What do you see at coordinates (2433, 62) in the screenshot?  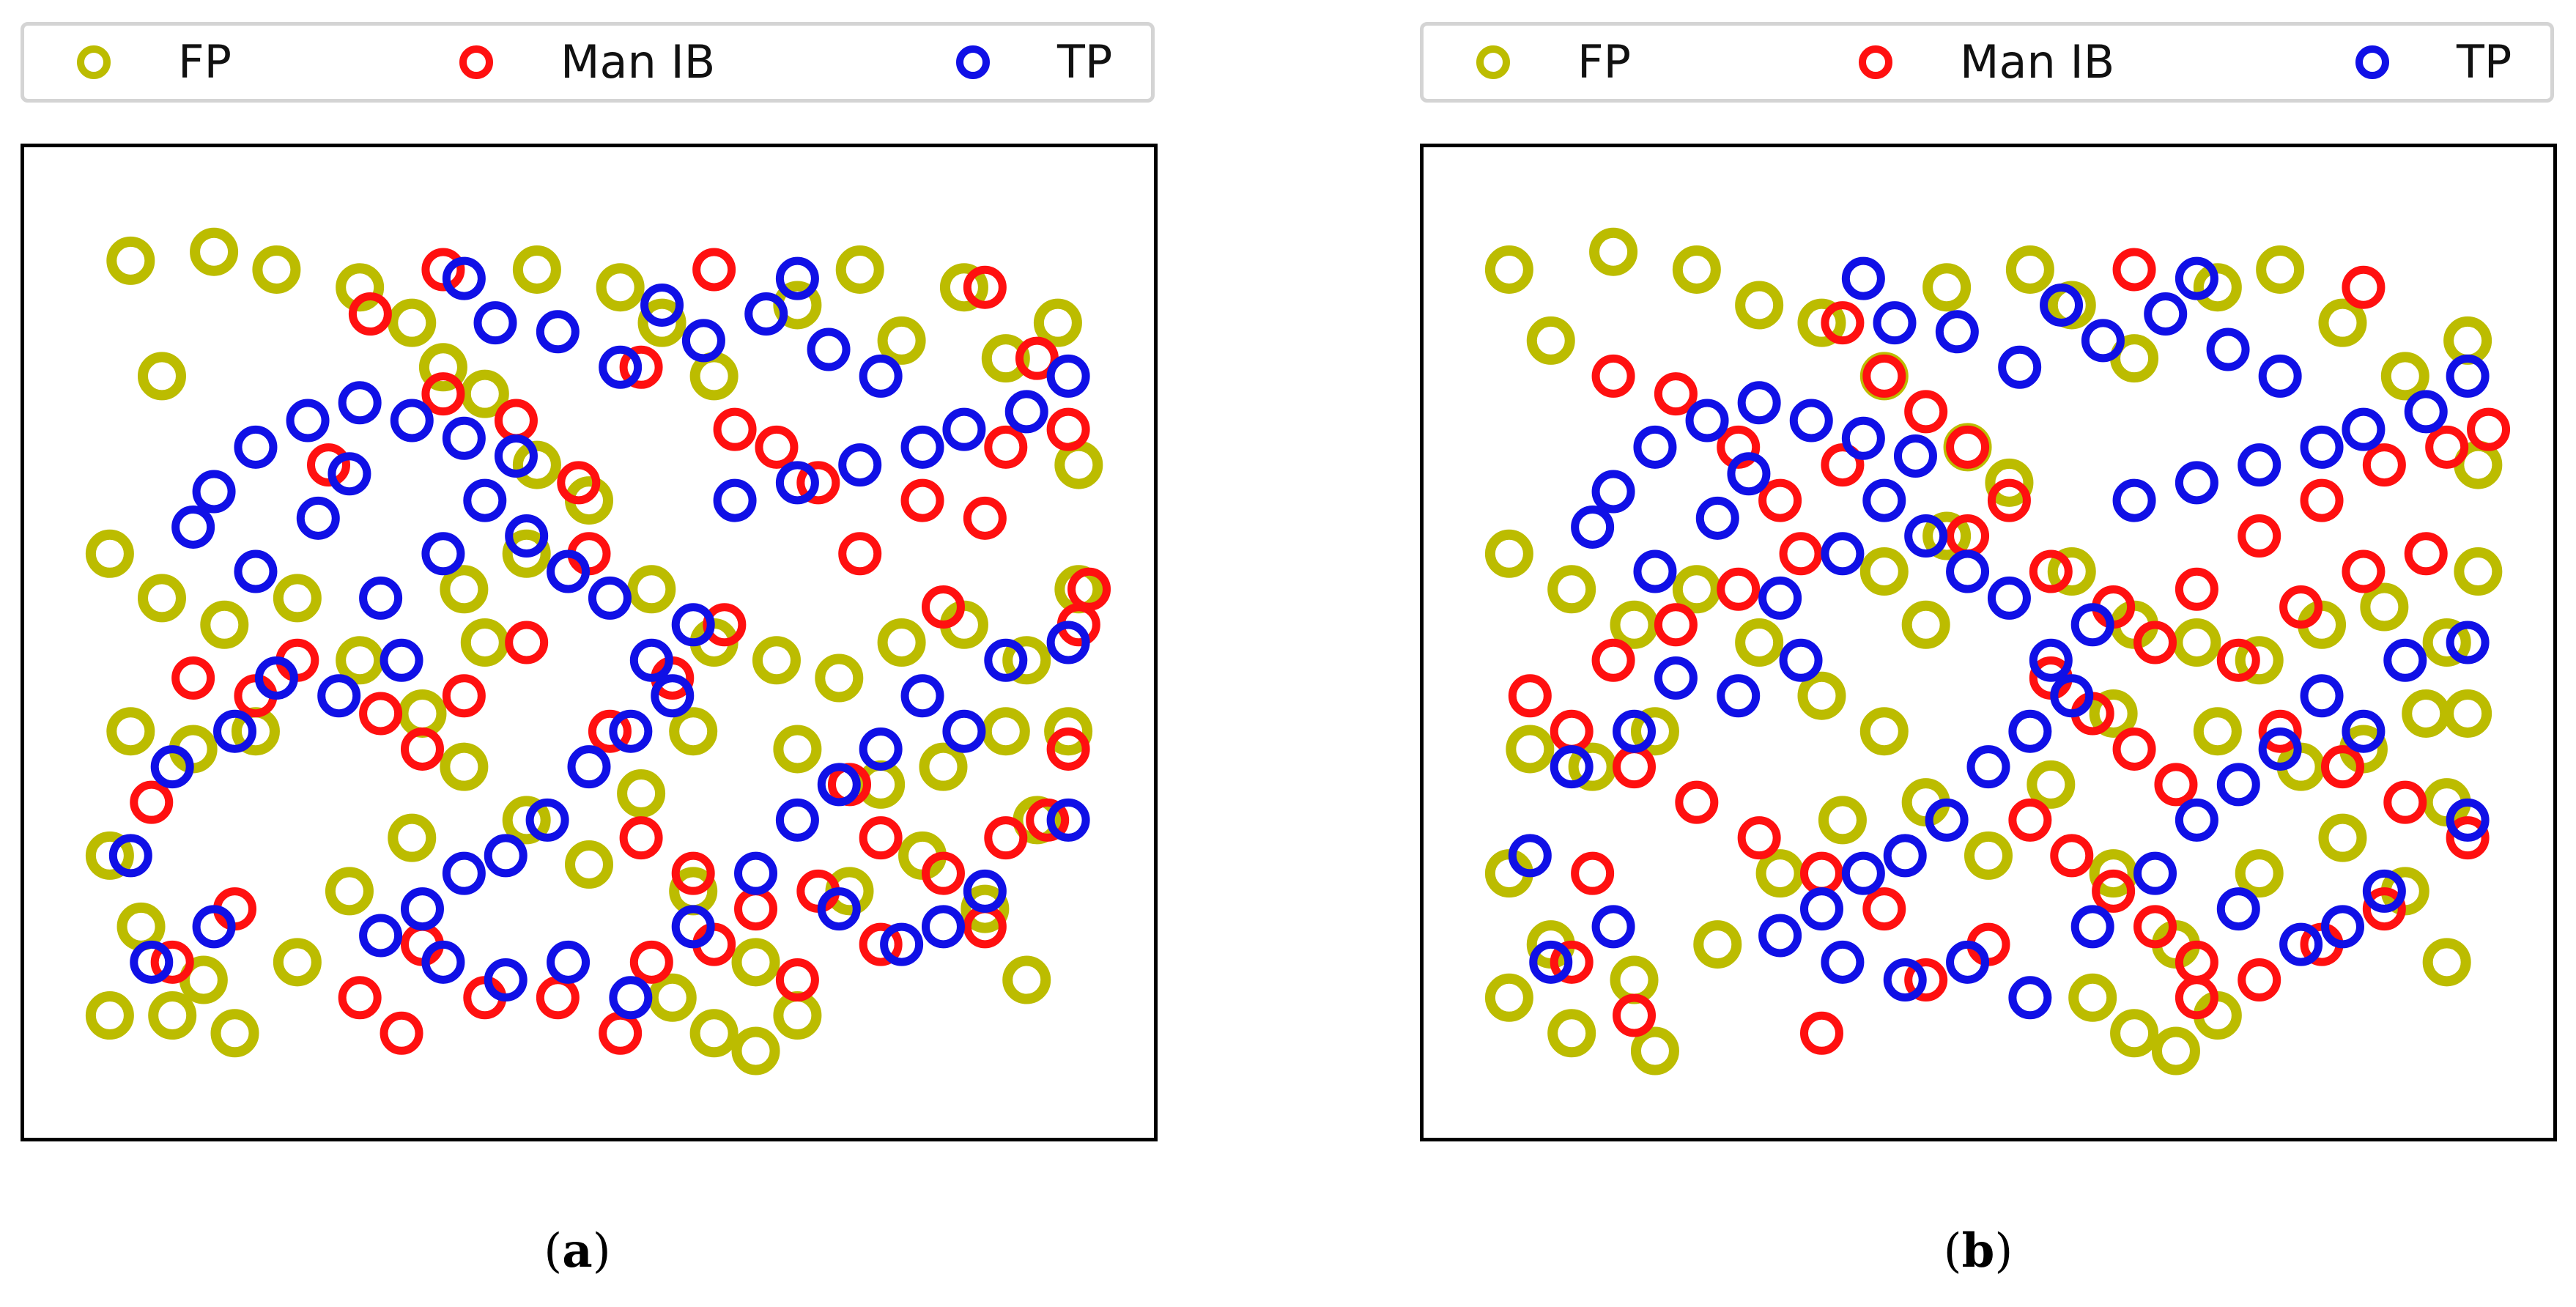 I see `legend-item-tp: TP` at bounding box center [2433, 62].